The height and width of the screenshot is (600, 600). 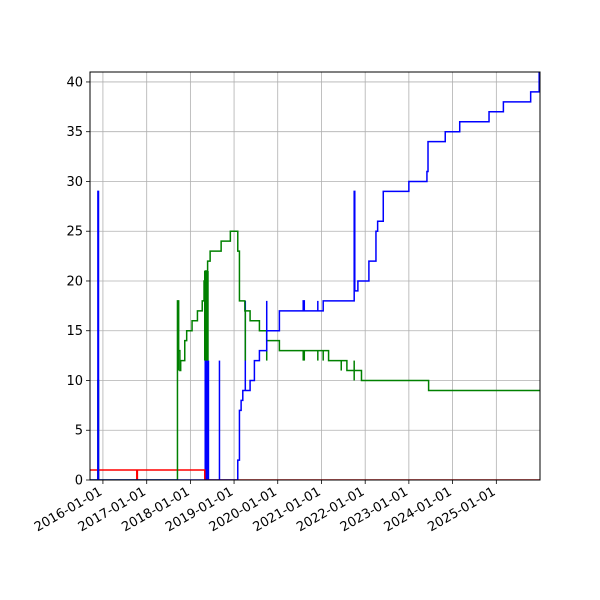 What do you see at coordinates (74, 331) in the screenshot?
I see `y-tick-label: 15` at bounding box center [74, 331].